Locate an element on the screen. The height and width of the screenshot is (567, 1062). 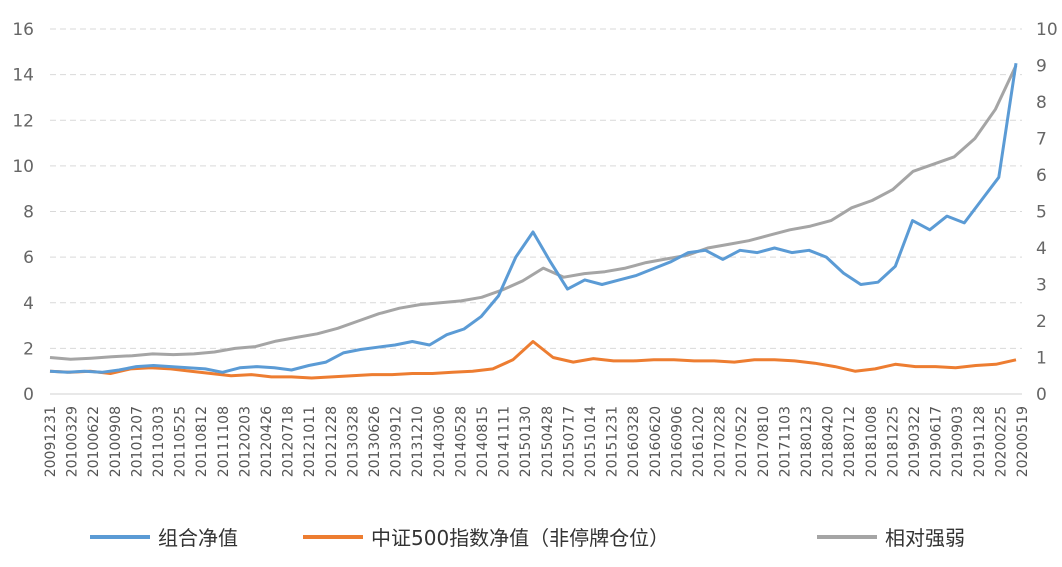
y-right-tick-label: 7 is located at coordinates (1041, 140).